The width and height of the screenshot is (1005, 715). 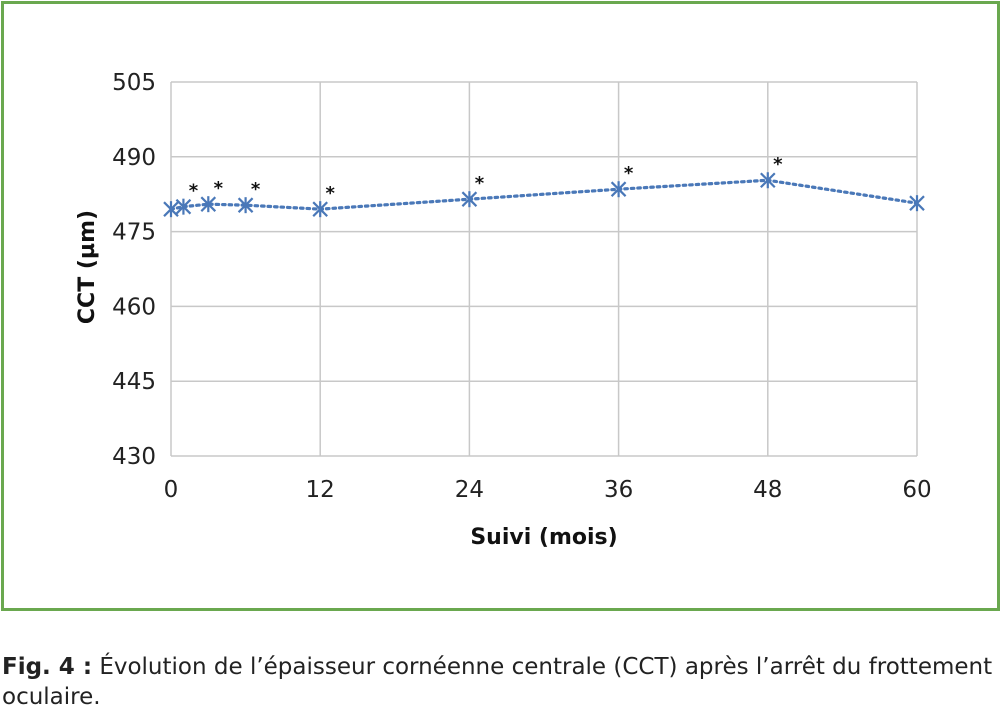 I want to click on y-tick-label: 475, so click(x=134, y=233).